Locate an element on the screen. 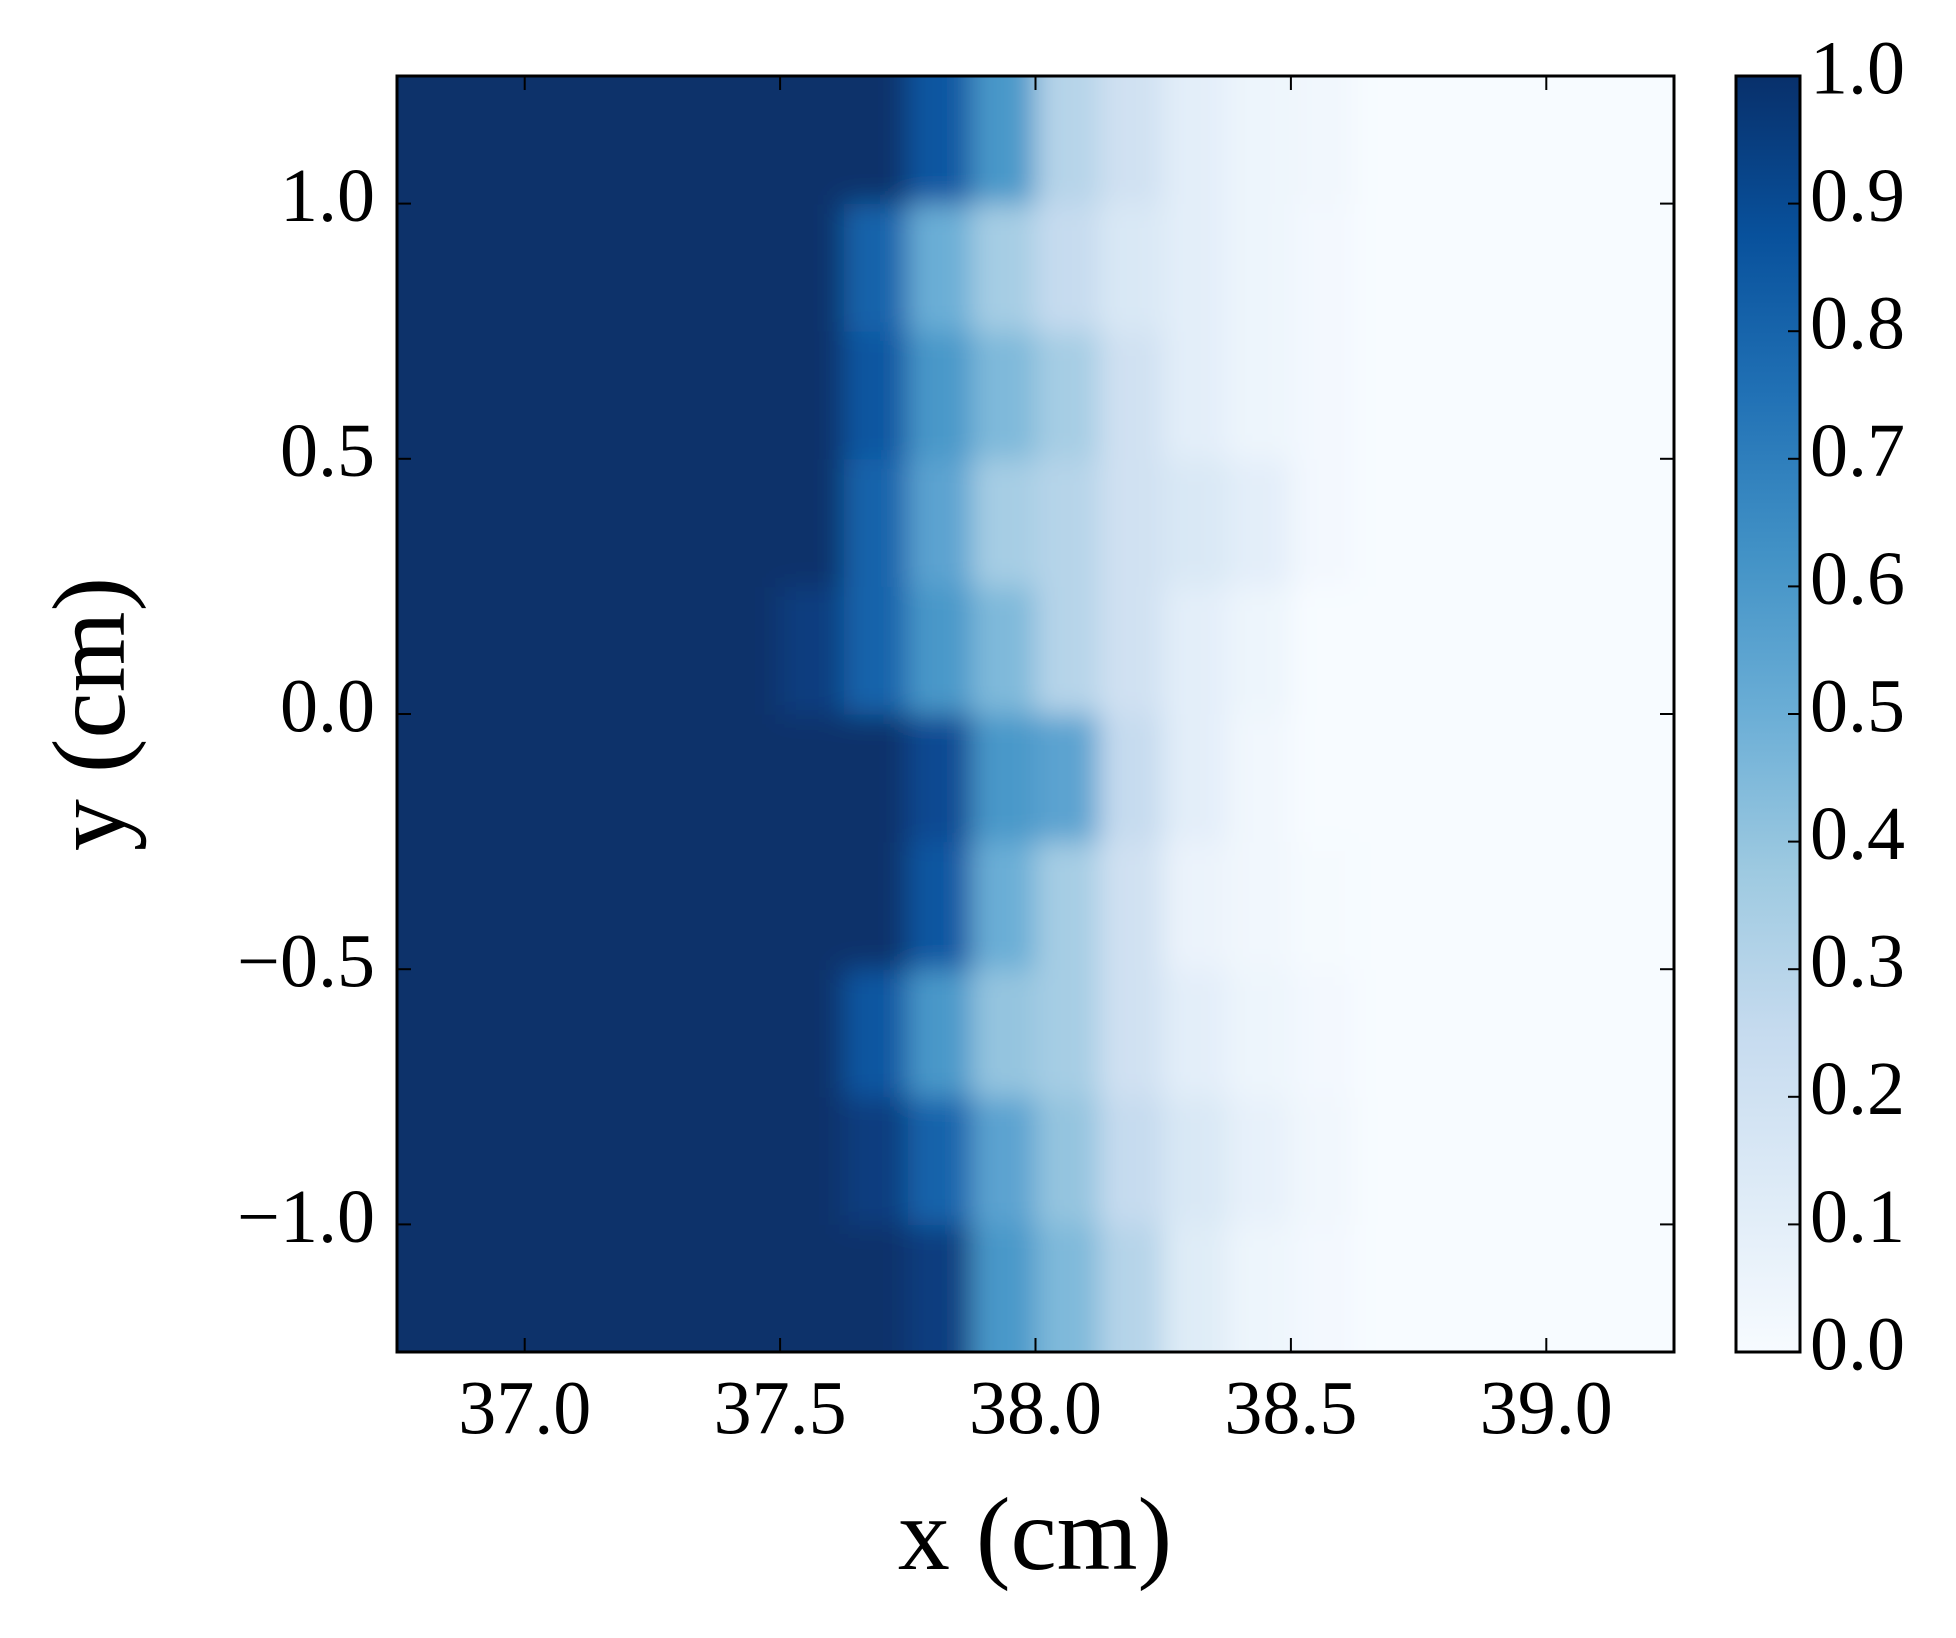  y-tick-label: −1.0 is located at coordinates (306, 1217).